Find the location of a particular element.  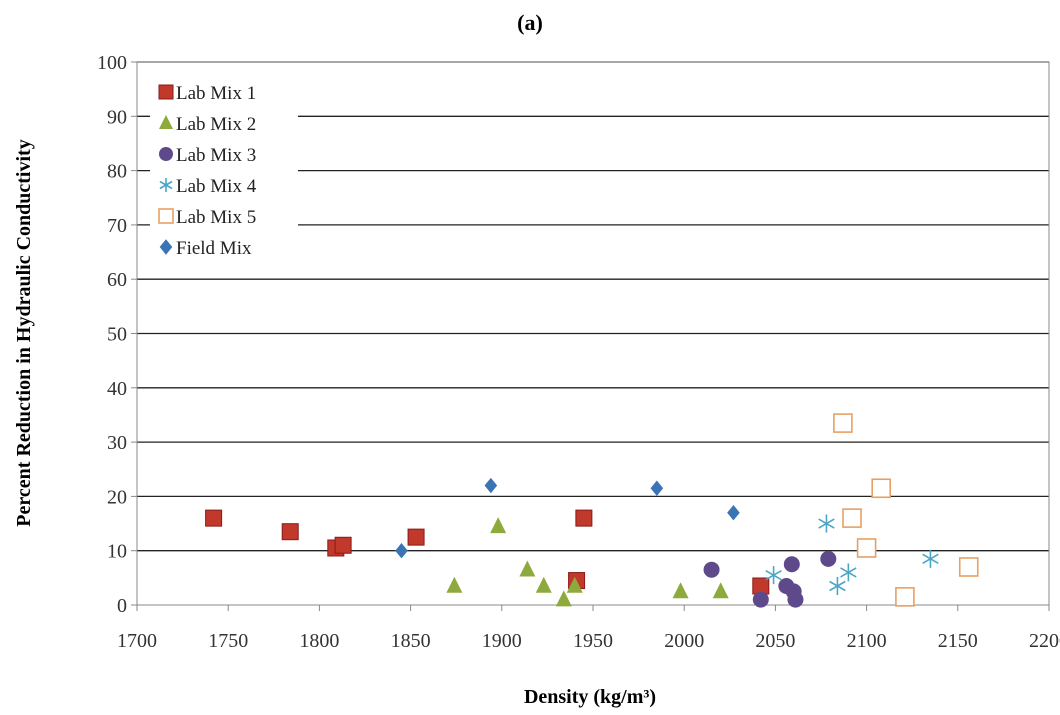

legend-label: Field Mix is located at coordinates (214, 248).